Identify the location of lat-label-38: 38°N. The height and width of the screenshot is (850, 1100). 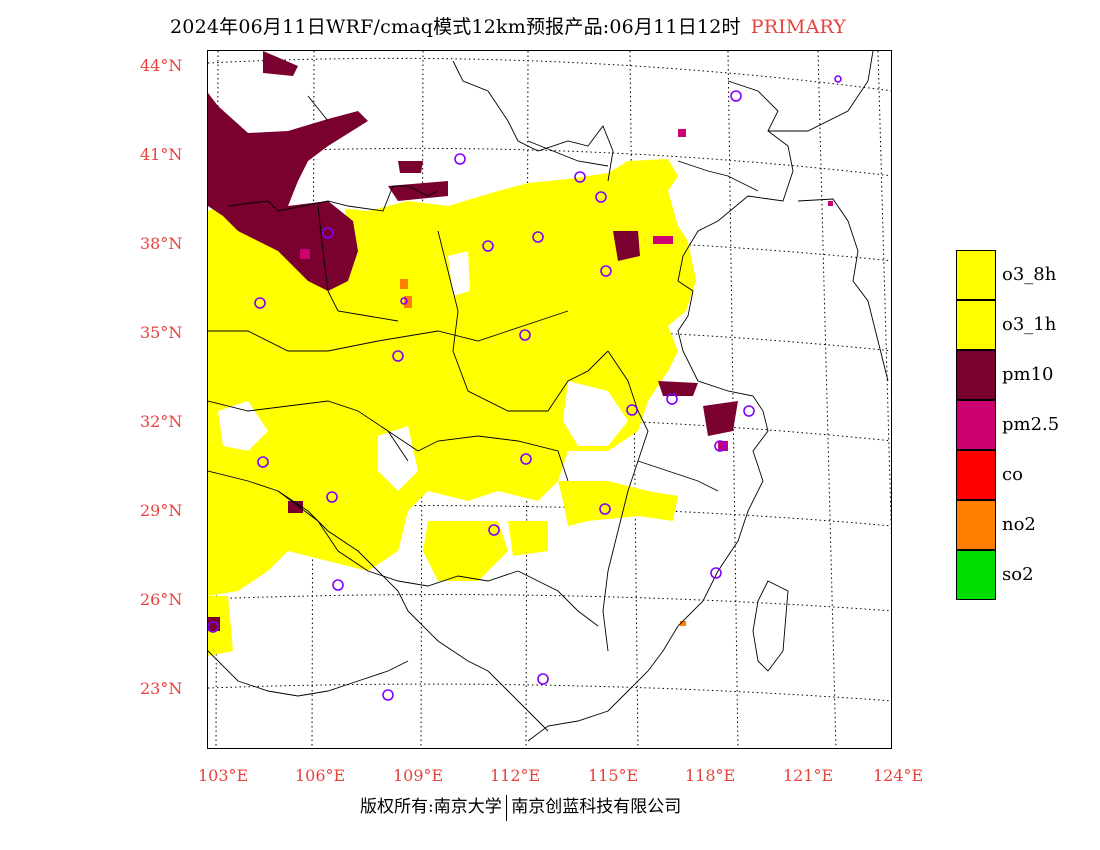
(161, 243).